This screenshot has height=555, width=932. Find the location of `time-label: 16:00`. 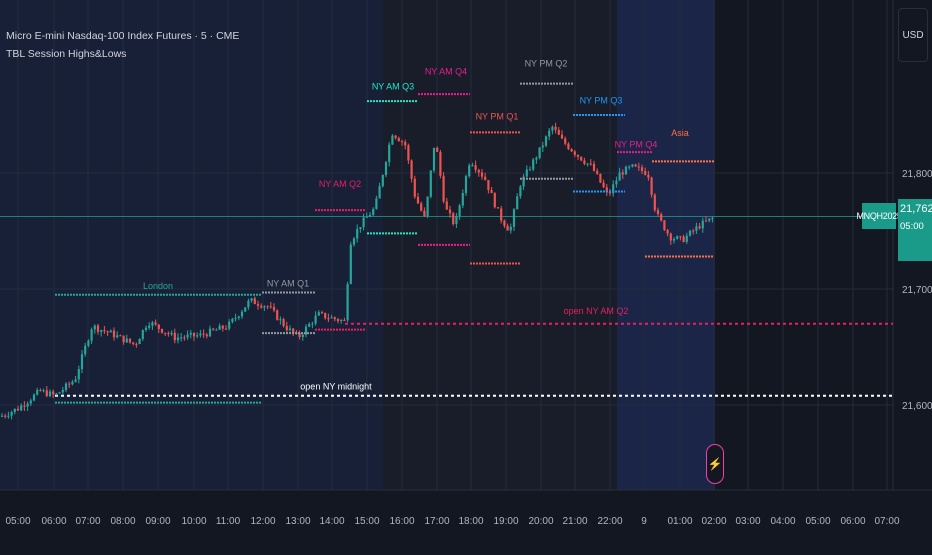

time-label: 16:00 is located at coordinates (401, 521).